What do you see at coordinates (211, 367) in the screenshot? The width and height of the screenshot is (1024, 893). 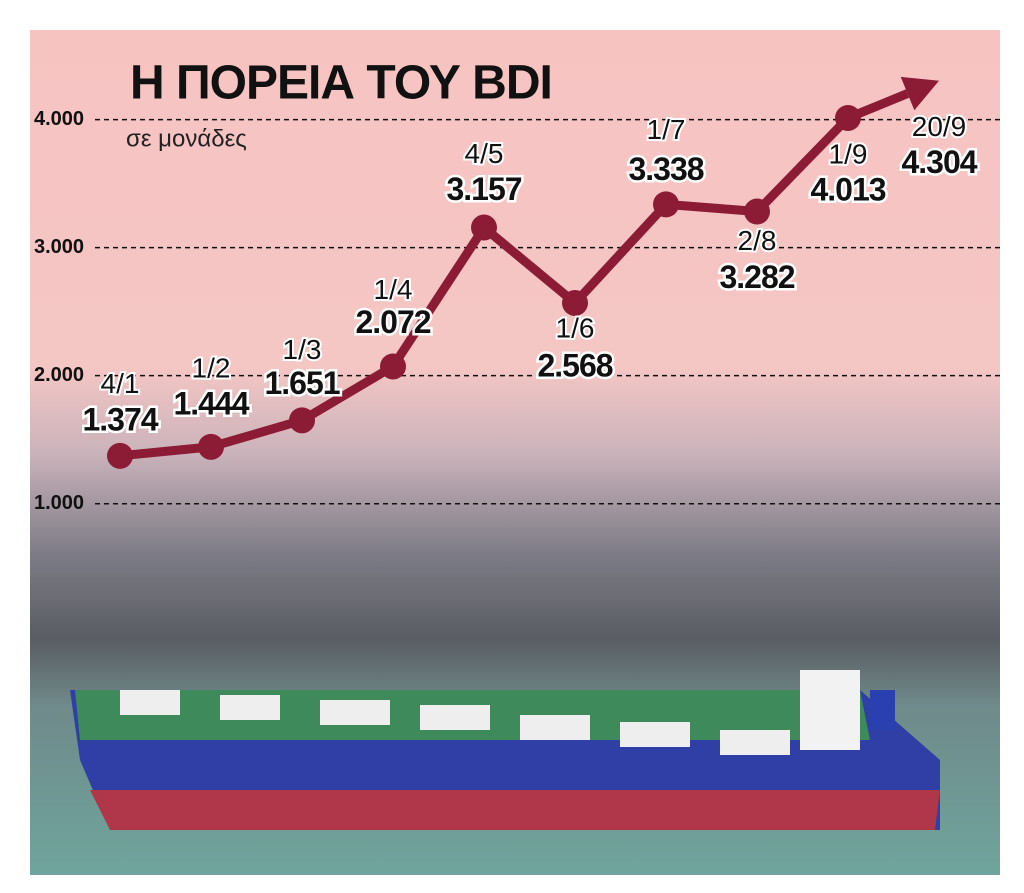 I see `date-label: 1/2` at bounding box center [211, 367].